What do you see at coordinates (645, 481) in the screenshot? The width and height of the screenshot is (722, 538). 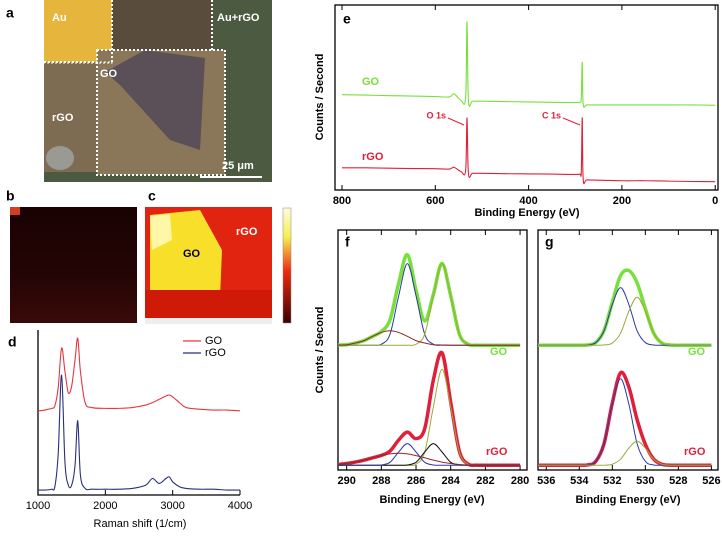 I see `x-tick-label: 530` at bounding box center [645, 481].